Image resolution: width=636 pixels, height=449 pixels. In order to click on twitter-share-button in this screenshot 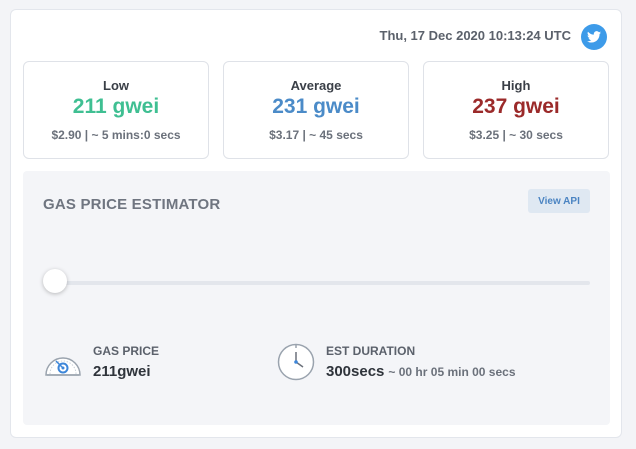, I will do `click(594, 37)`.